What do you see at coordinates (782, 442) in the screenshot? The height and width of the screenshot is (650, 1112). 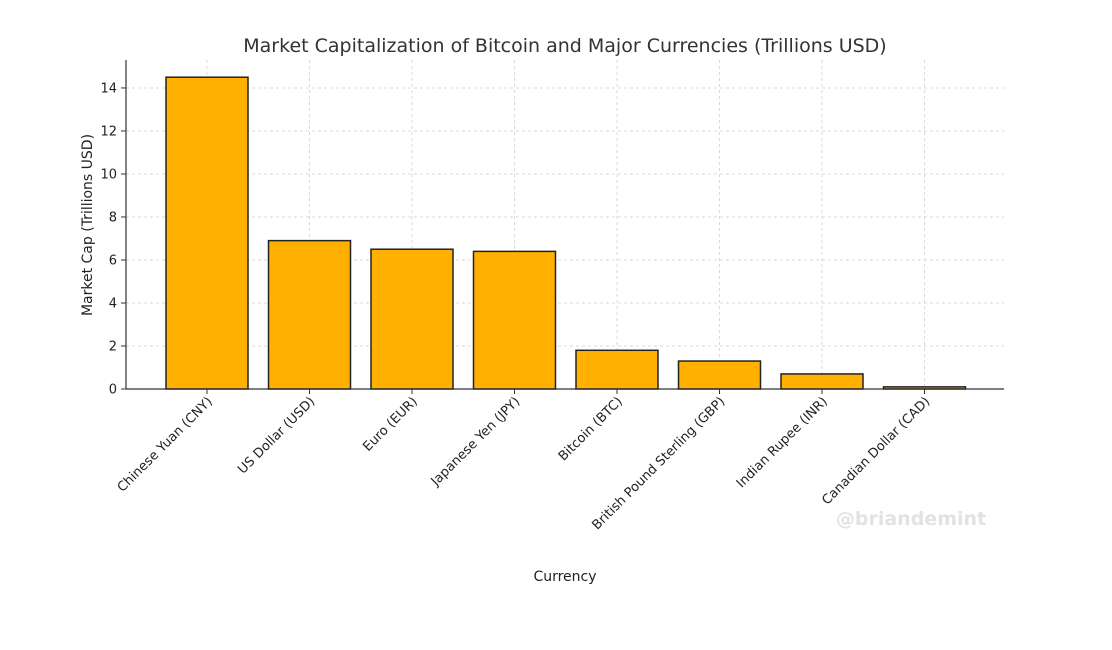 I see `x-tick-label: Indian Rupee (INR)` at bounding box center [782, 442].